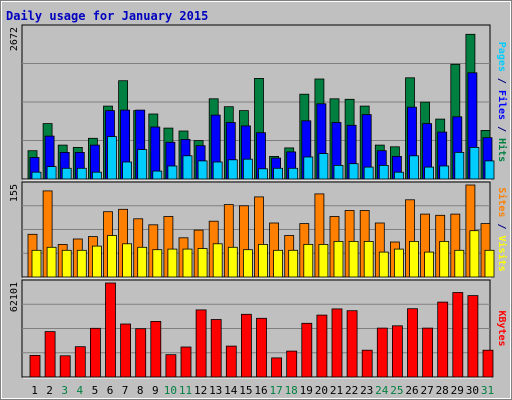 Image resolution: width=512 pixels, height=400 pixels. Describe the element at coordinates (107, 16) in the screenshot. I see `chart-title: Daily usage for January 2015` at that location.